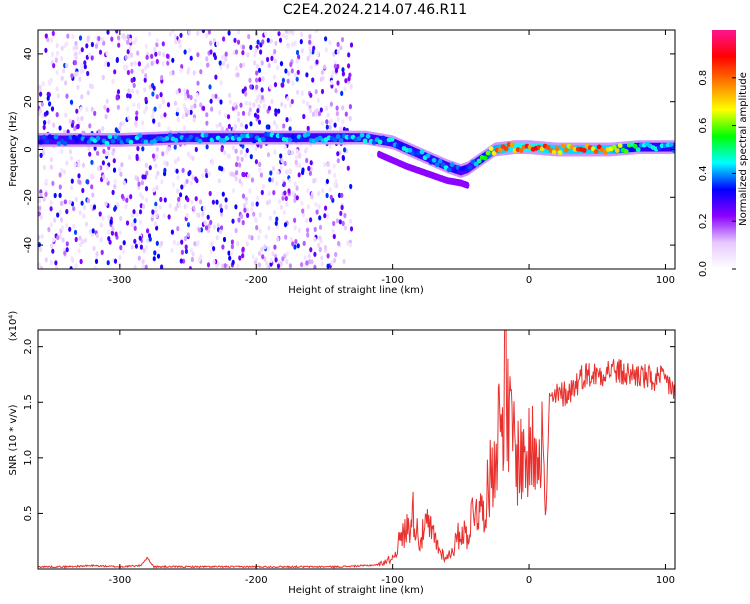 This screenshot has height=604, width=750. I want to click on colorbar-label: Normalized spectral amplitude, so click(743, 149).